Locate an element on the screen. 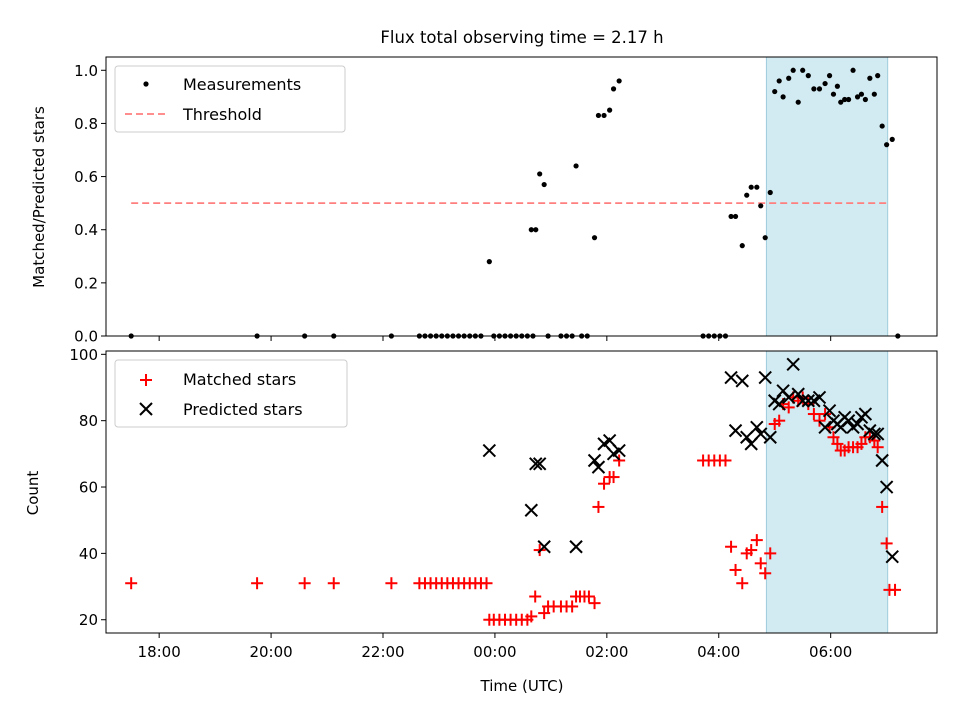 This screenshot has height=724, width=960. y-tick-label: 0.6 is located at coordinates (86, 177).